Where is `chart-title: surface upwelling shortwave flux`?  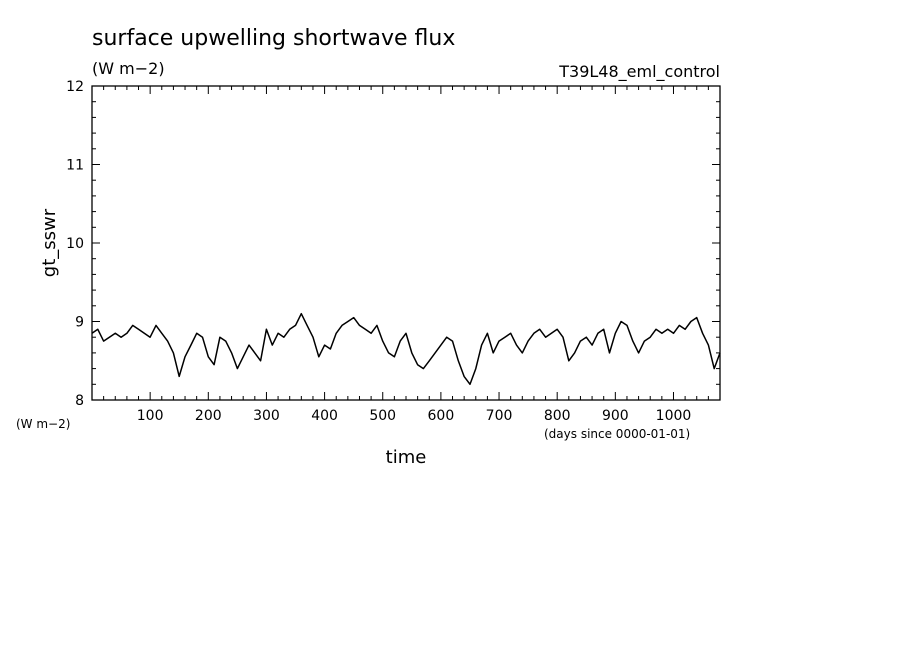 chart-title: surface upwelling shortwave flux is located at coordinates (273, 38).